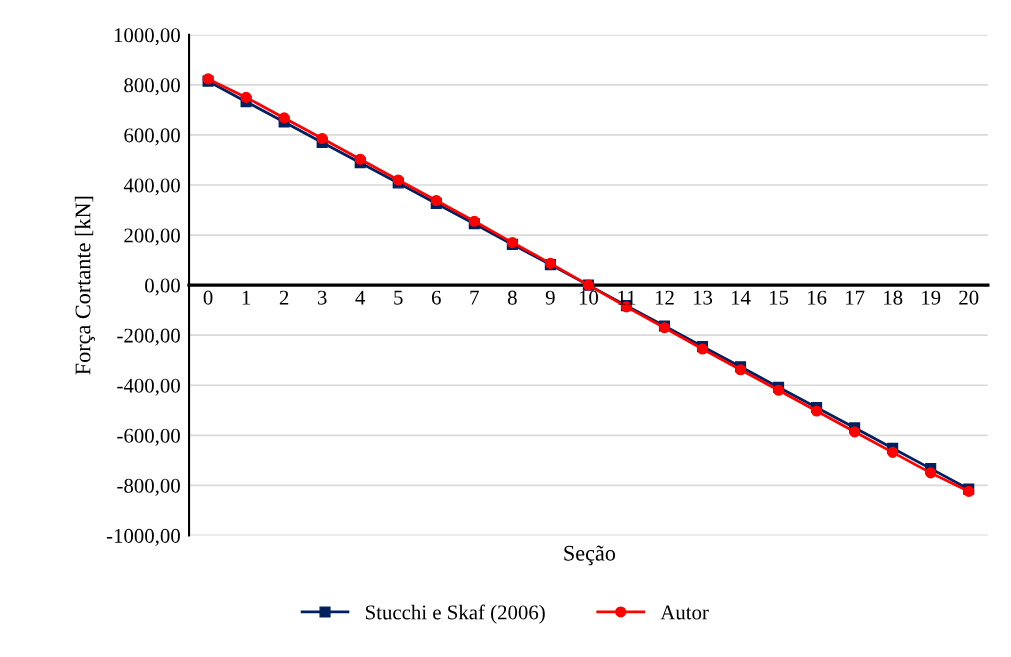 The width and height of the screenshot is (1011, 657). Describe the element at coordinates (779, 297) in the screenshot. I see `x-tick-label: 15` at that location.